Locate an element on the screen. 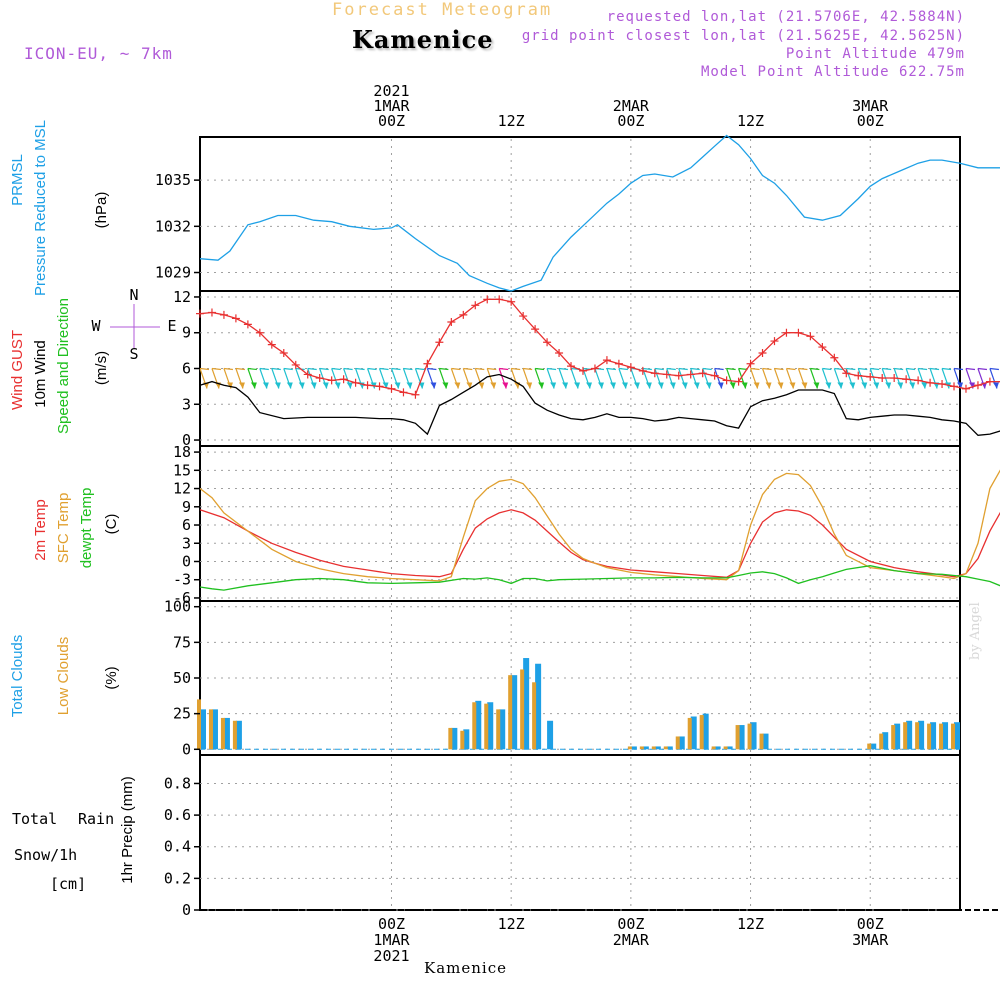 The width and height of the screenshot is (1000, 1000). y-tick-label: 9 is located at coordinates (186, 507).